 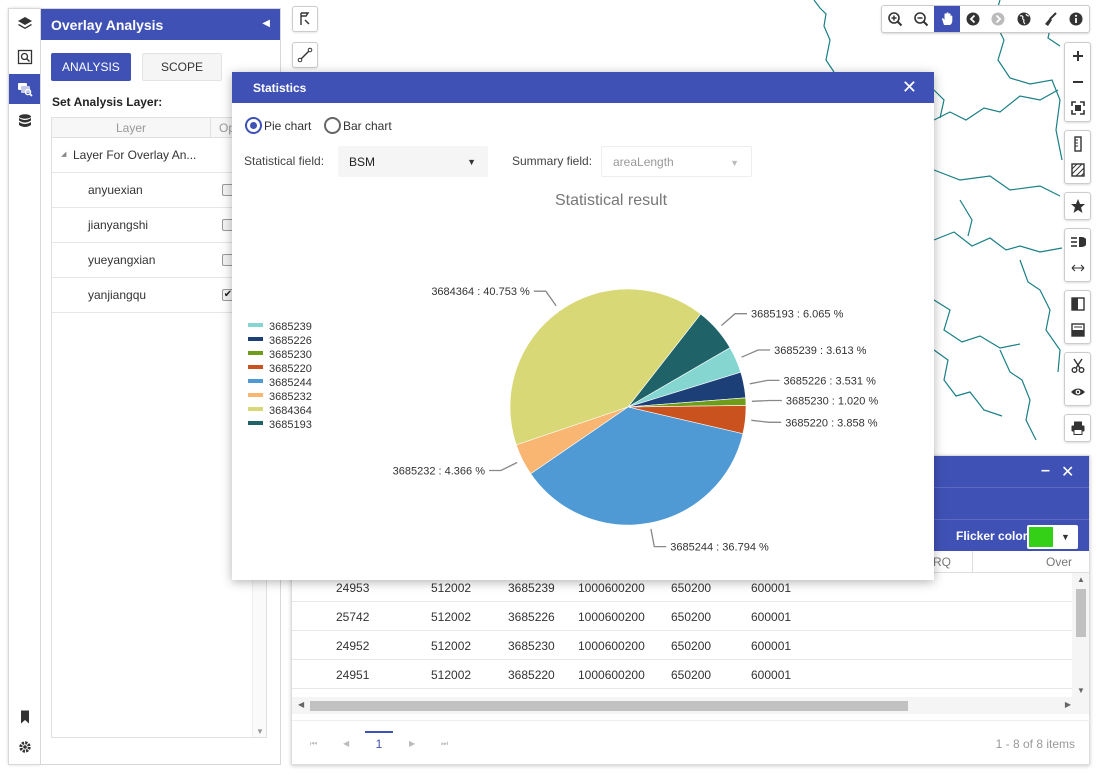 What do you see at coordinates (227, 128) in the screenshot?
I see `operation-column-header: Op` at bounding box center [227, 128].